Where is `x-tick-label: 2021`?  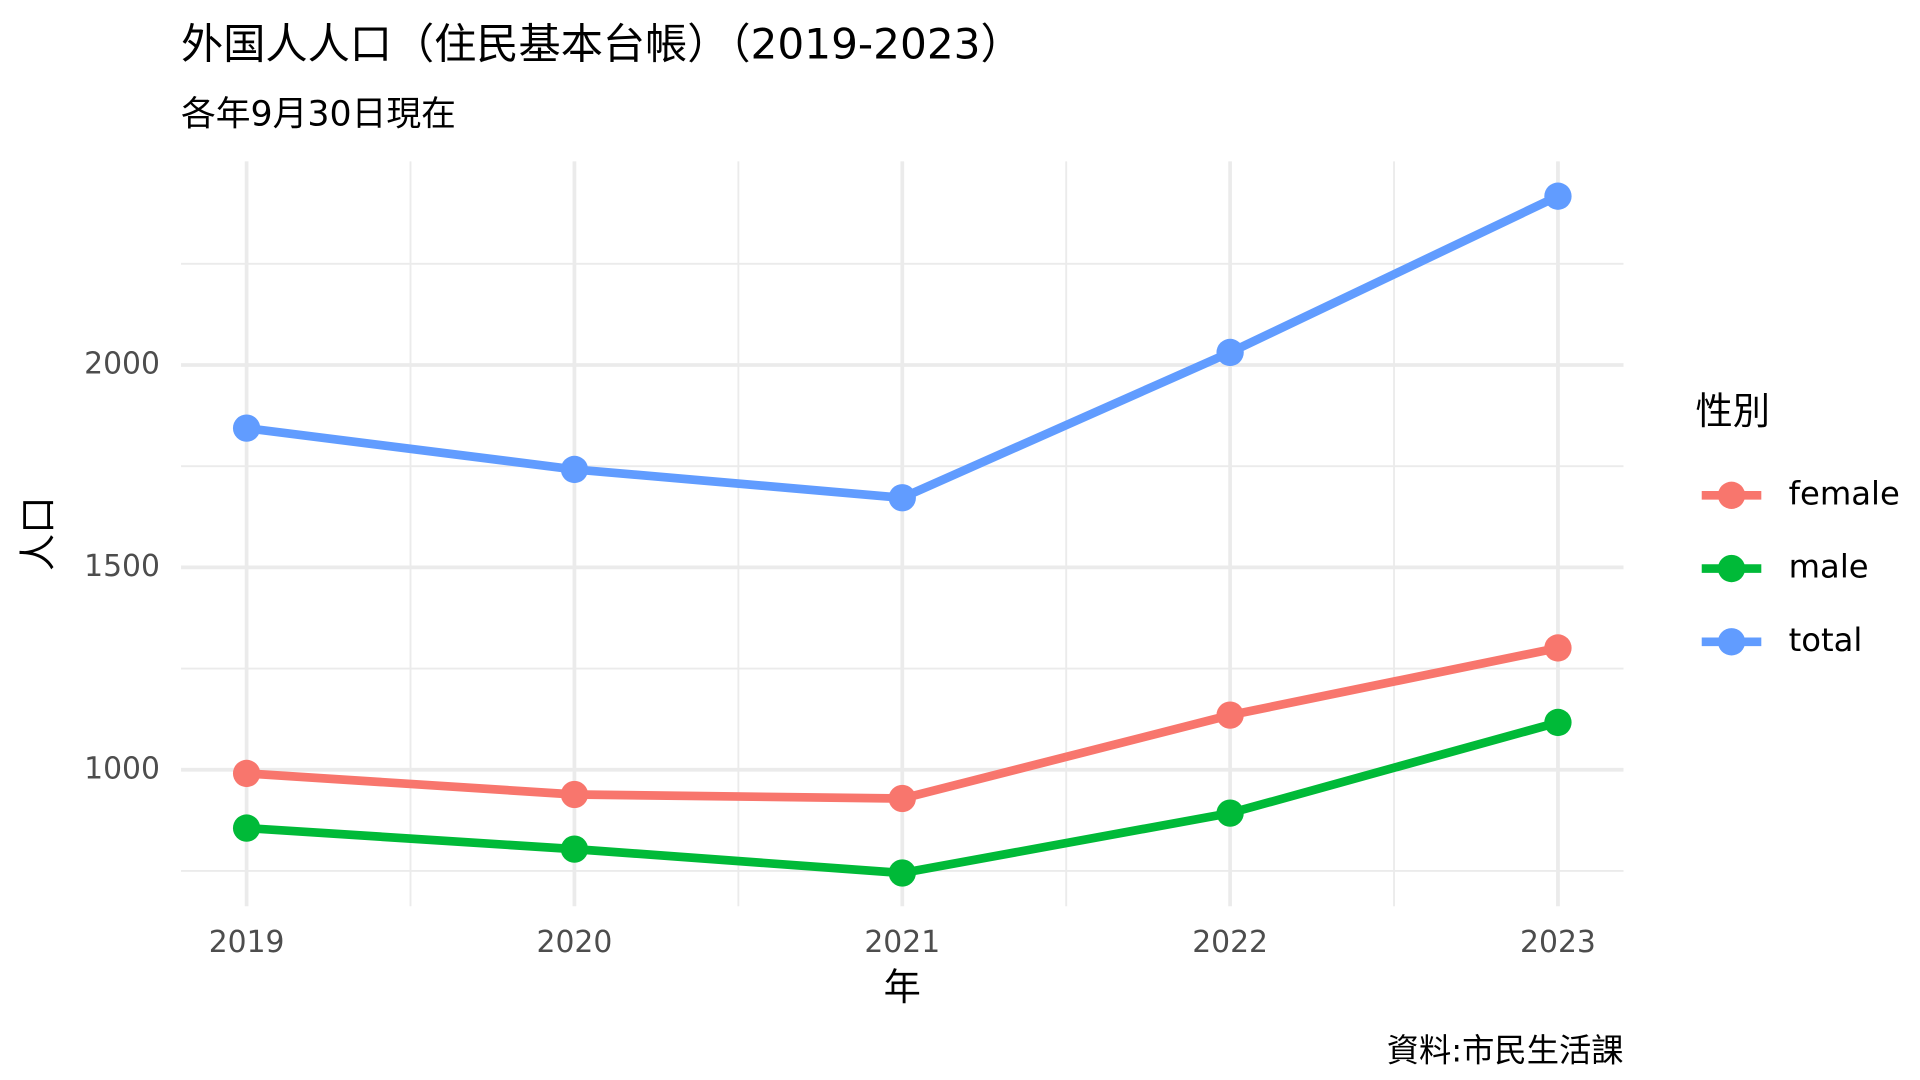 x-tick-label: 2021 is located at coordinates (902, 942).